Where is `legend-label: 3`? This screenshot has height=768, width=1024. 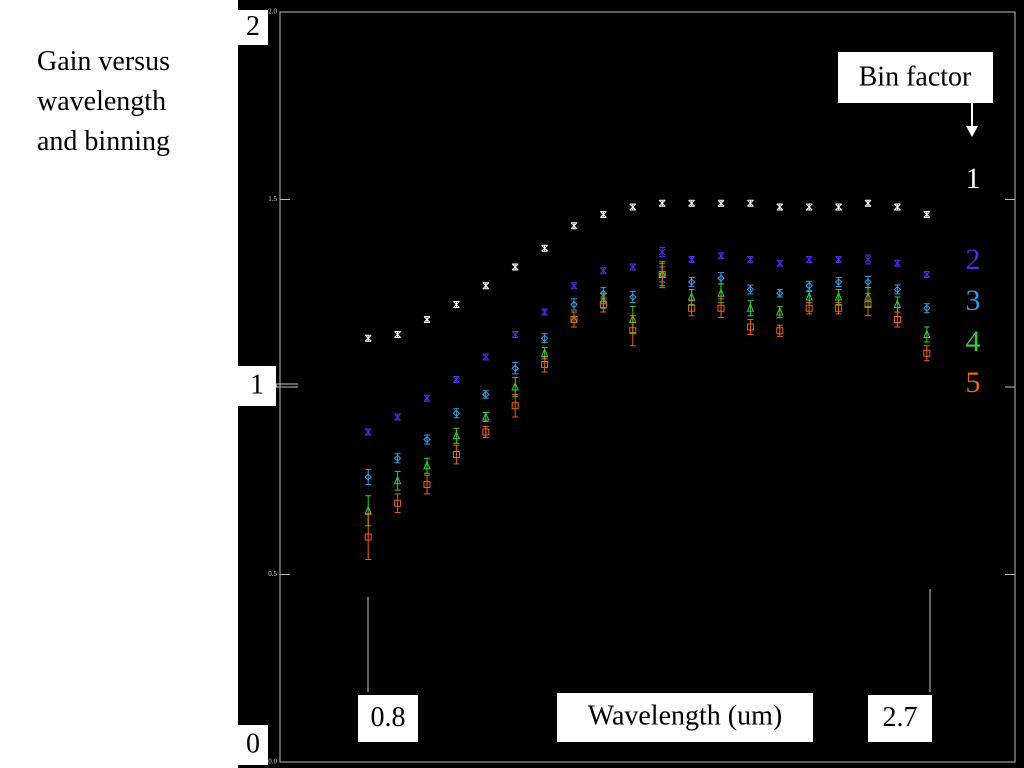
legend-label: 3 is located at coordinates (973, 300).